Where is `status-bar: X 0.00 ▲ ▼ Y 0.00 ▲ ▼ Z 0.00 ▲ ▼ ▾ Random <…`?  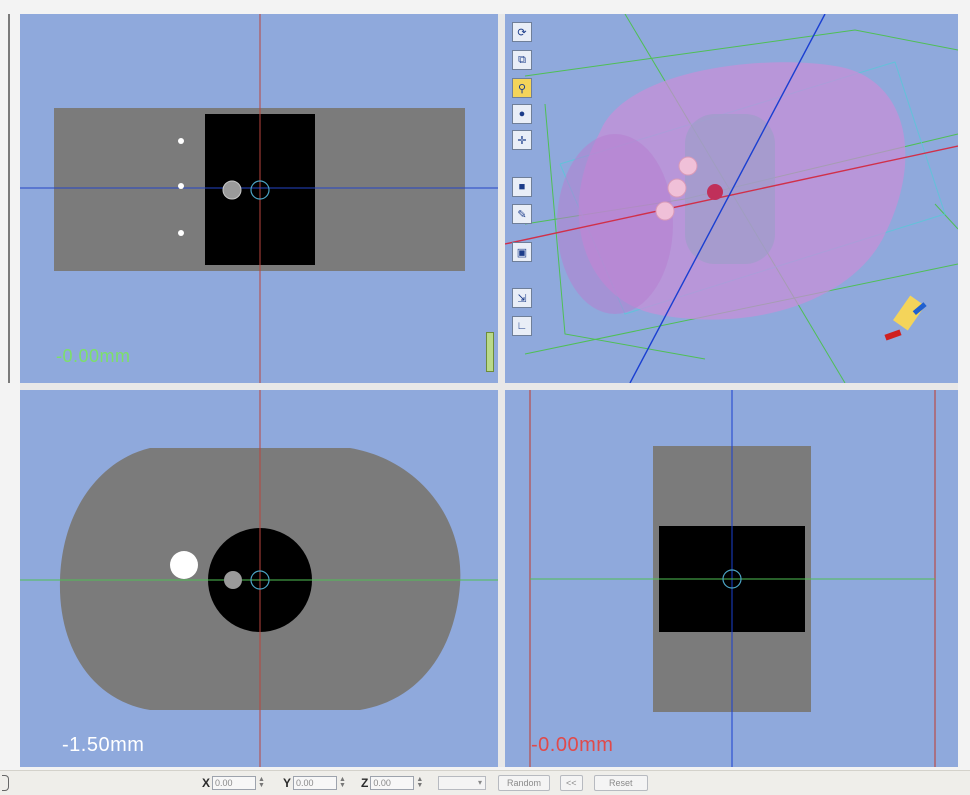 status-bar: X 0.00 ▲ ▼ Y 0.00 ▲ ▼ Z 0.00 ▲ ▼ ▾ Random <… is located at coordinates (485, 782).